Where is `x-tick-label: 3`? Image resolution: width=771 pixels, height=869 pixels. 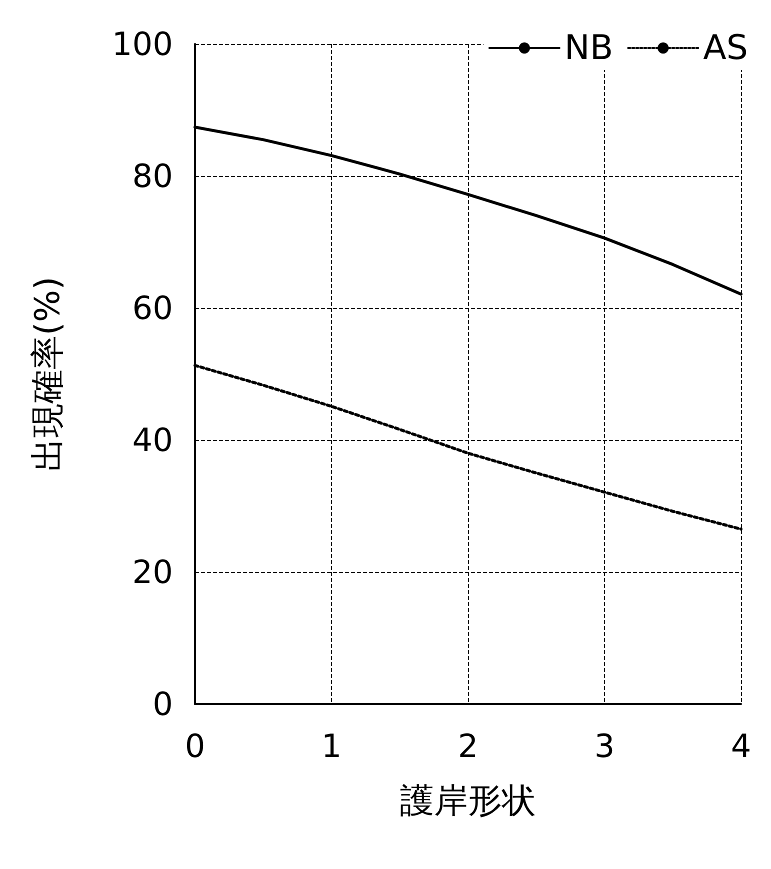
x-tick-label: 3 is located at coordinates (604, 746).